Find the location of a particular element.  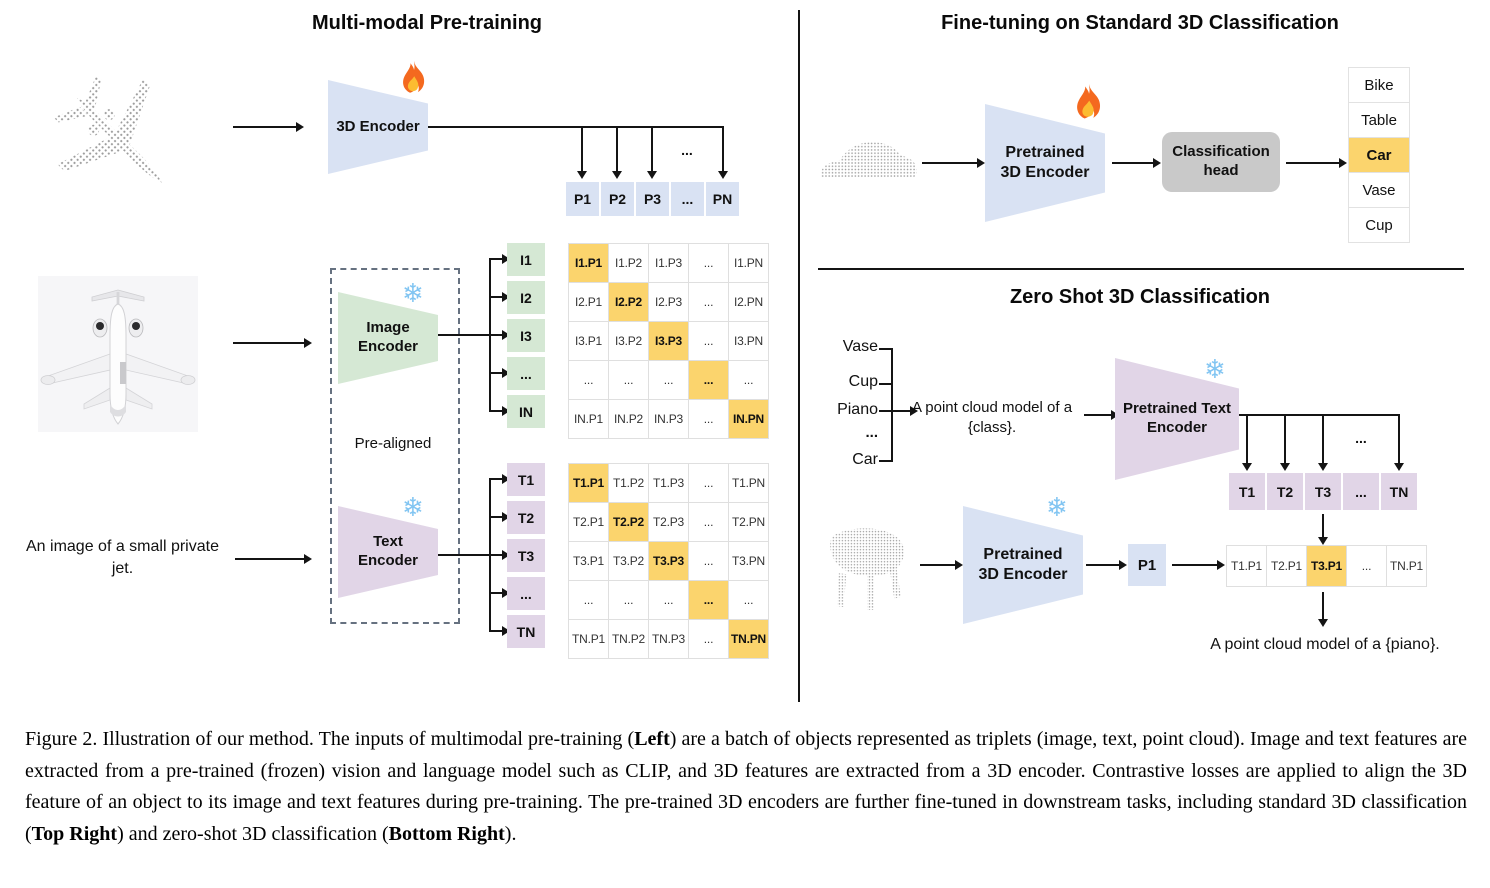

pretrained-3d-encoder-label: Pretrained 3D Encoder is located at coordinates (1045, 162).